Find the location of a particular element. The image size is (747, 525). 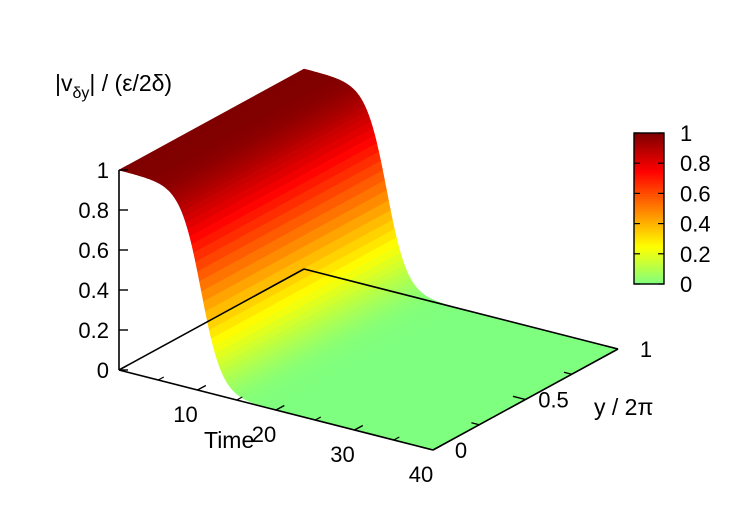

colorbar-tick-label: 1 is located at coordinates (686, 133).